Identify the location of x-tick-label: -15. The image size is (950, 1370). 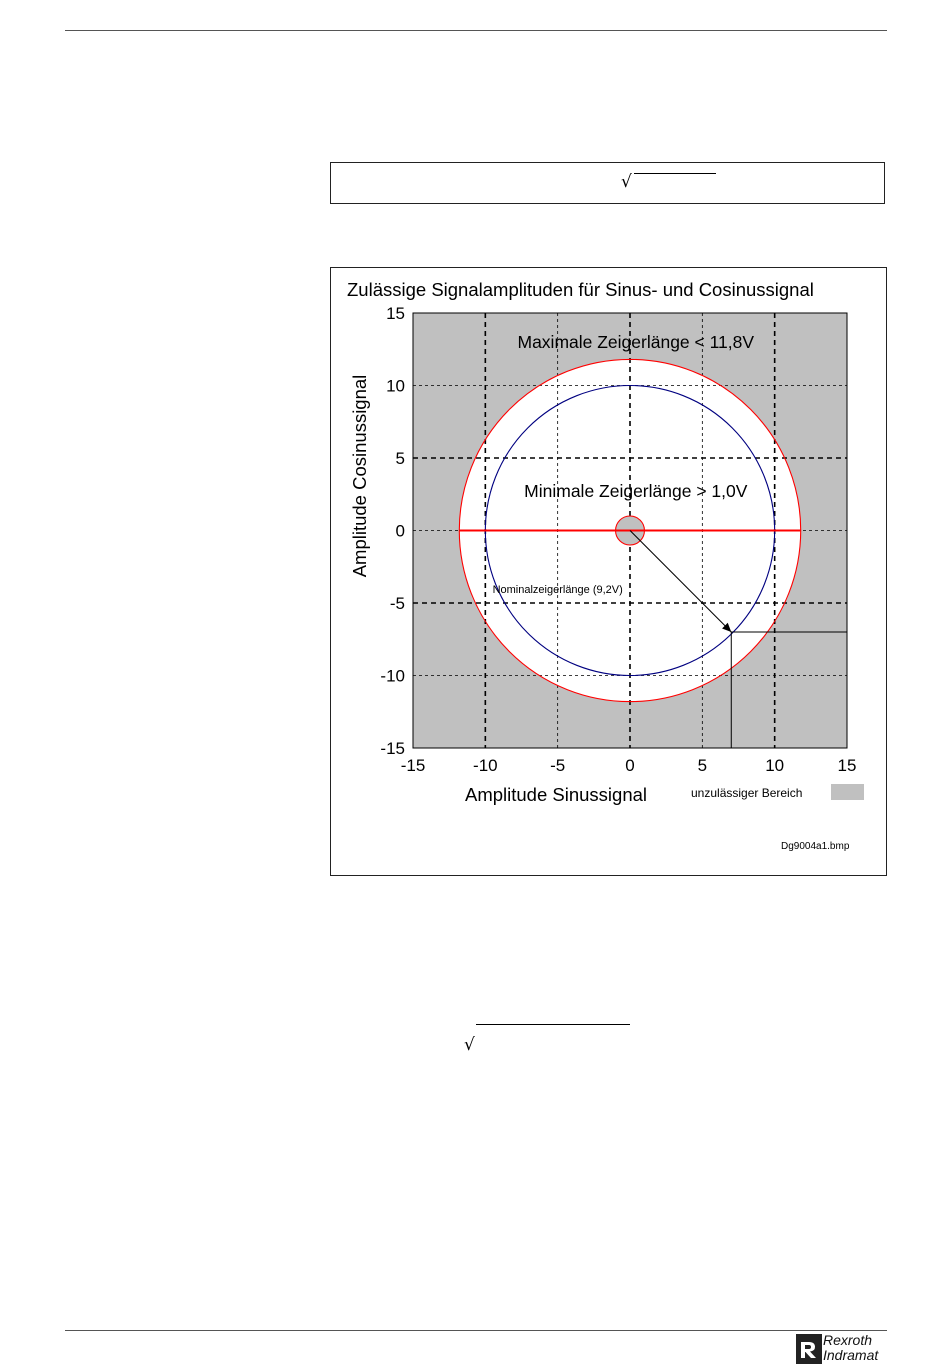
(413, 765).